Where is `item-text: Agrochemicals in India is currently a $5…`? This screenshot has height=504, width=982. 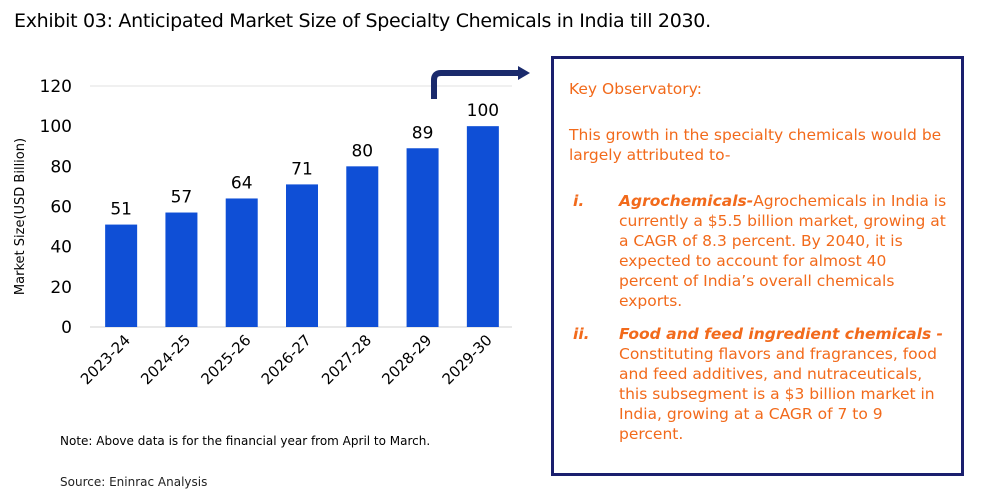
item-text: Agrochemicals in India is currently a $5… is located at coordinates (783, 251).